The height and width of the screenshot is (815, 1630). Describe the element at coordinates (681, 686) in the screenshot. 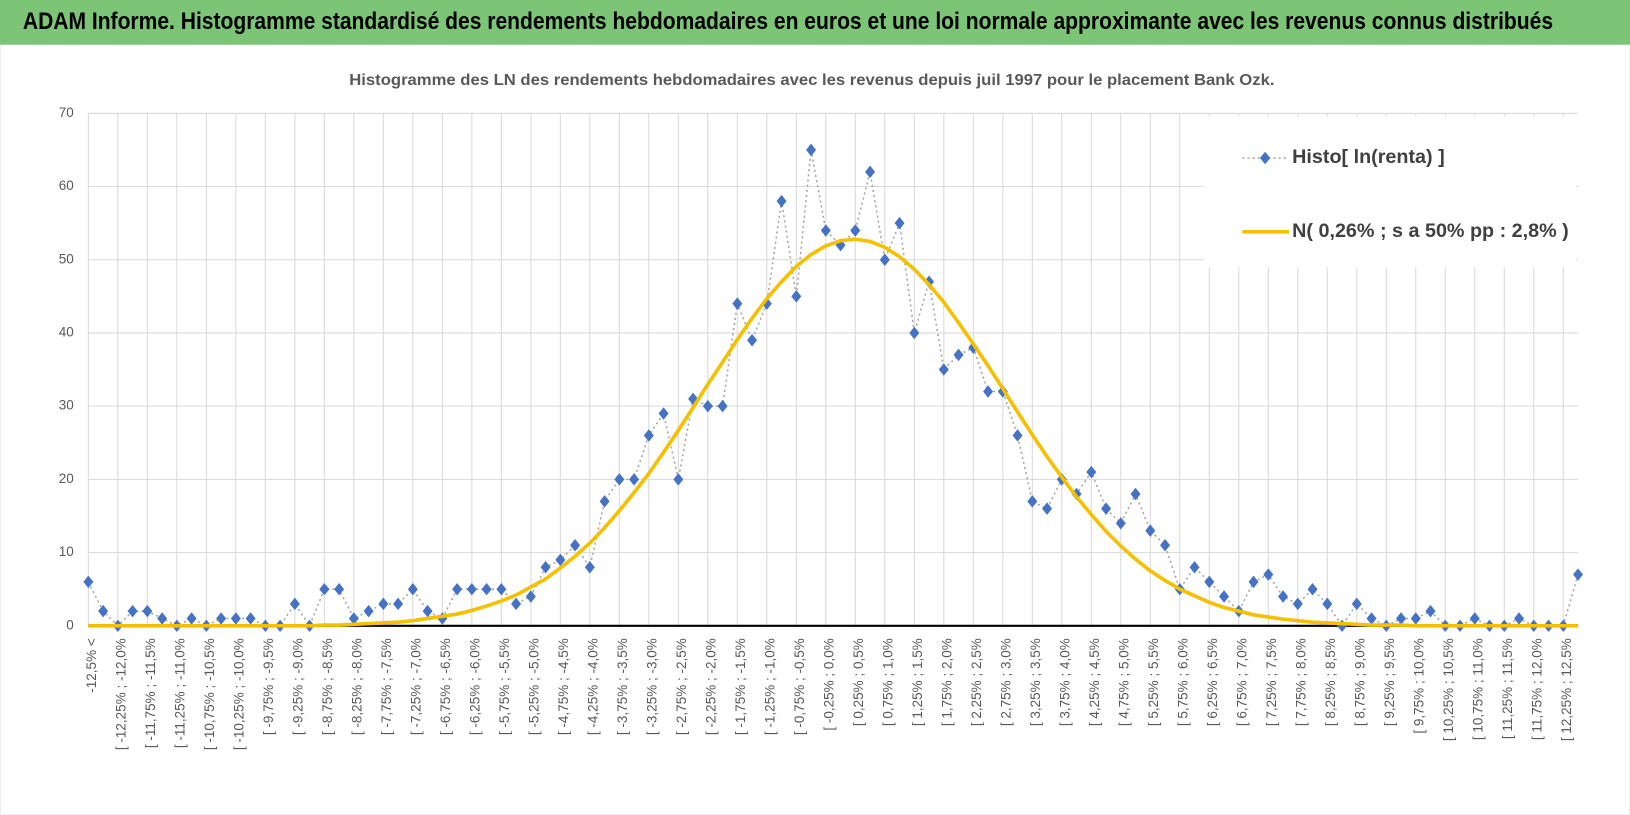

I see `x-tick-label: [ -2,75% ; -2,5%` at that location.